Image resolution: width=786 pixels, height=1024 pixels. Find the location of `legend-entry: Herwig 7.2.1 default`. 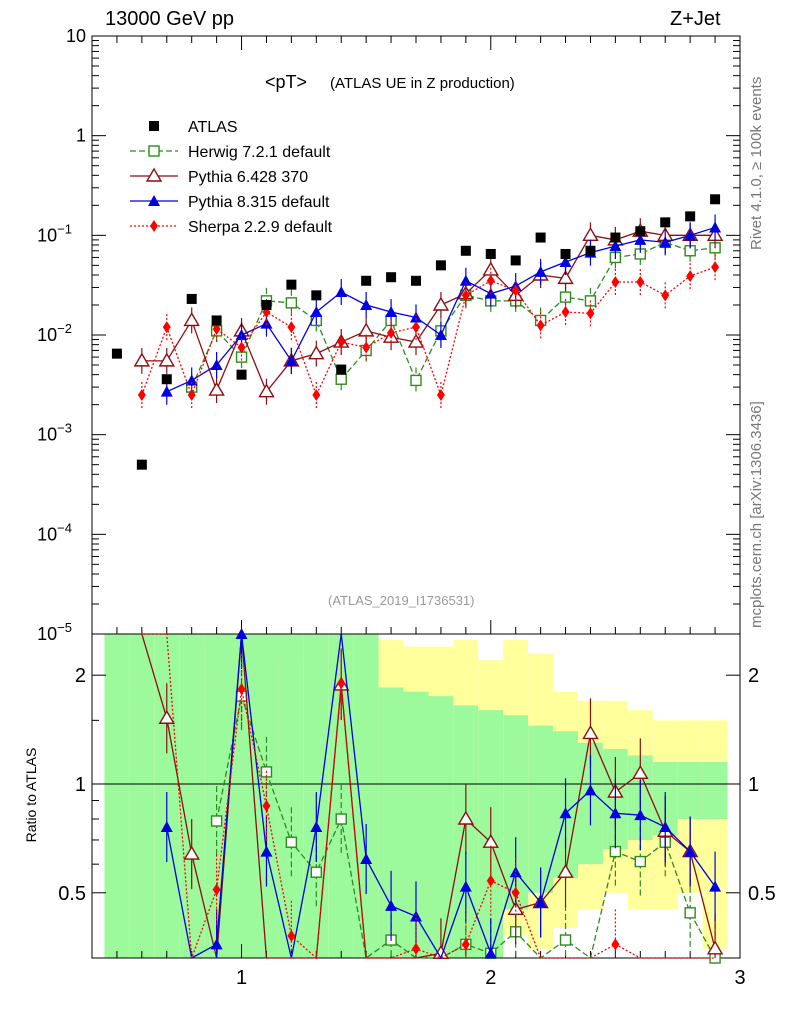

legend-entry: Herwig 7.2.1 default is located at coordinates (230, 152).